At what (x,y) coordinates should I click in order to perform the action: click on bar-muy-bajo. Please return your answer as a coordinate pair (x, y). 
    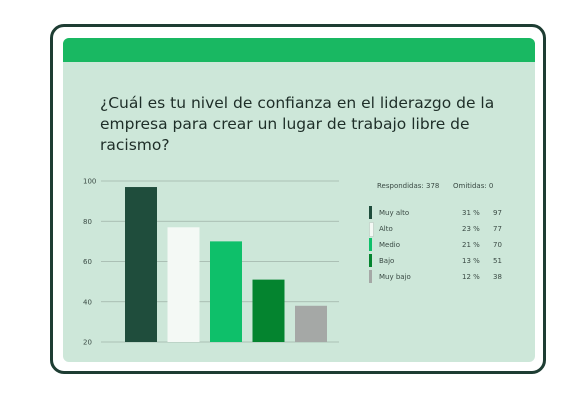
    Looking at the image, I should click on (311, 323).